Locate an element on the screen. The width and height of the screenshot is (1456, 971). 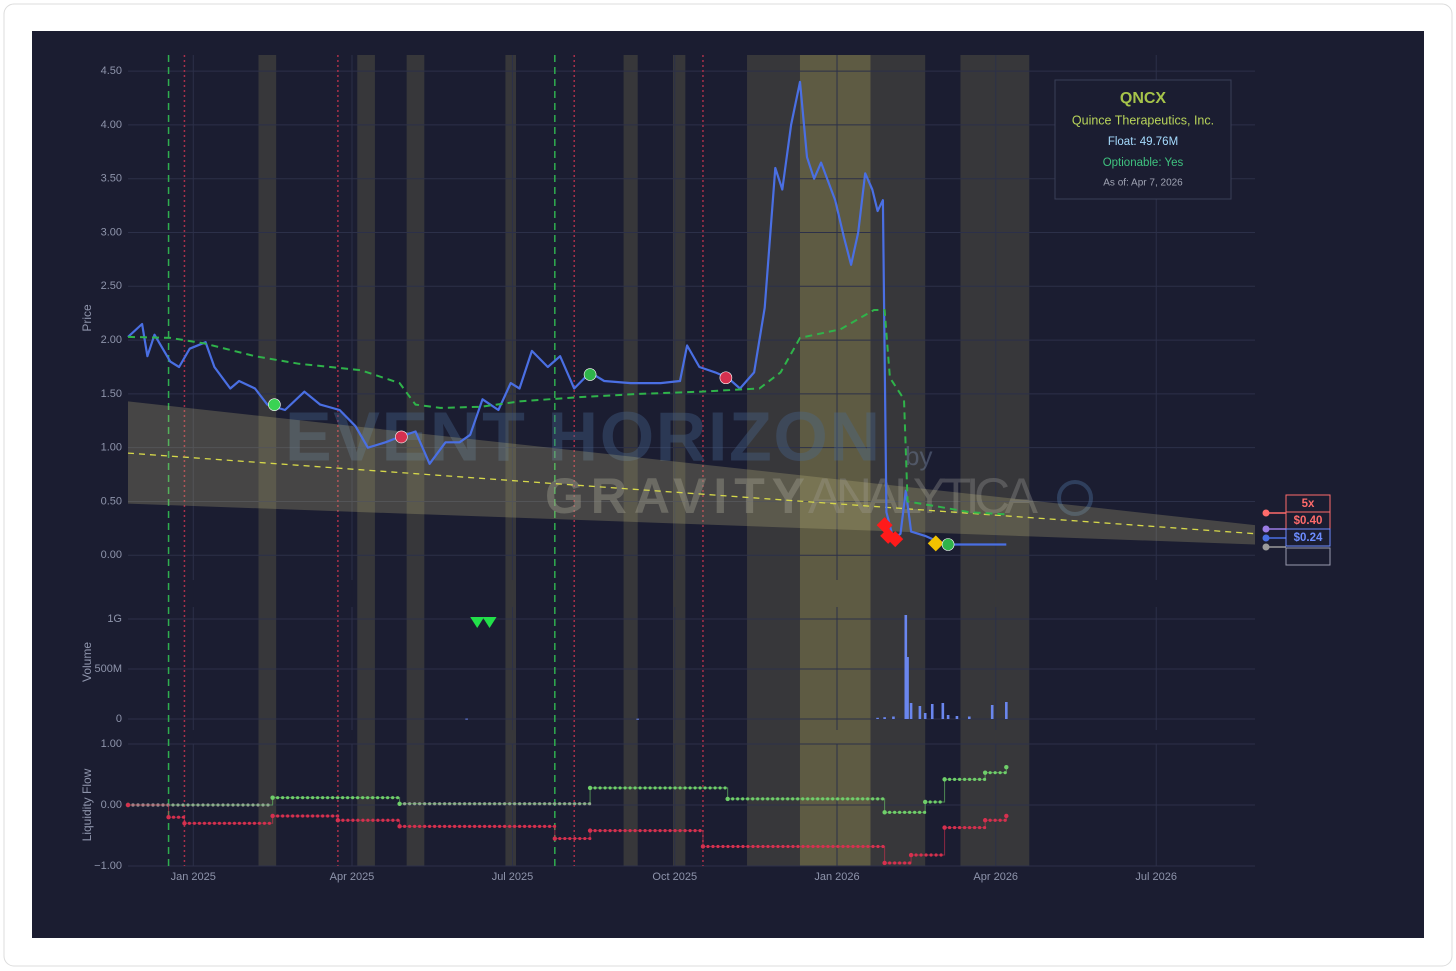
float-info: Float: 49.76M is located at coordinates (1143, 142).